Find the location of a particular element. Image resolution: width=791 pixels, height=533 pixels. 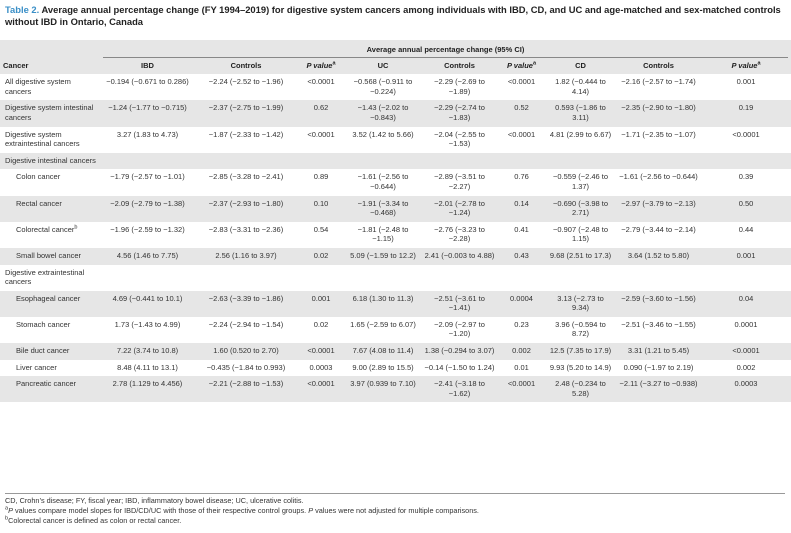

table-cell: 6.18 (1.30 to 11.3) is located at coordinates (383, 303).